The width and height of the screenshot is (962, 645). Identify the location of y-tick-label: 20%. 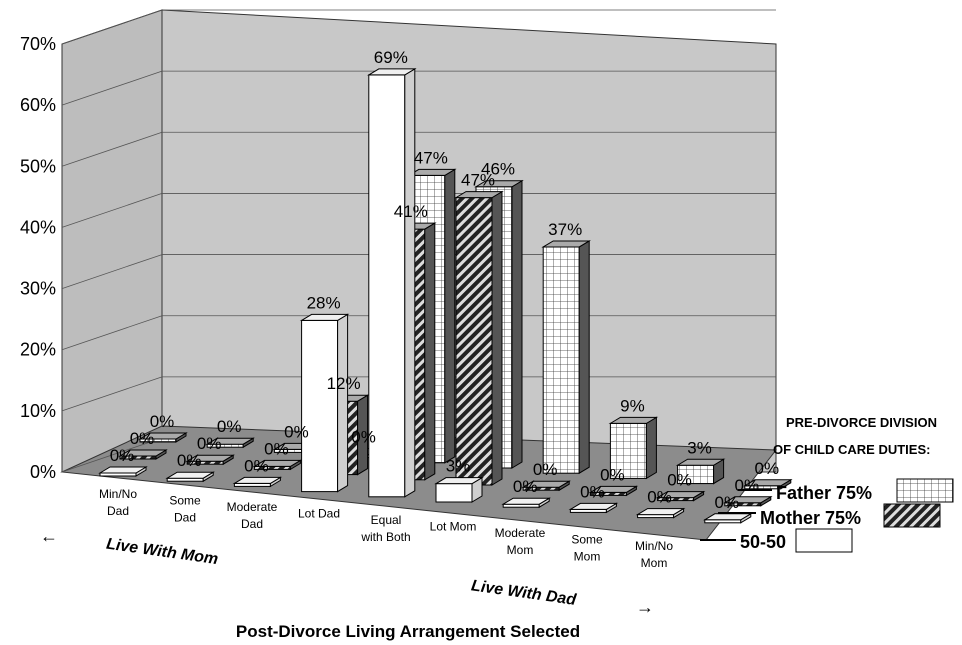
(38, 350).